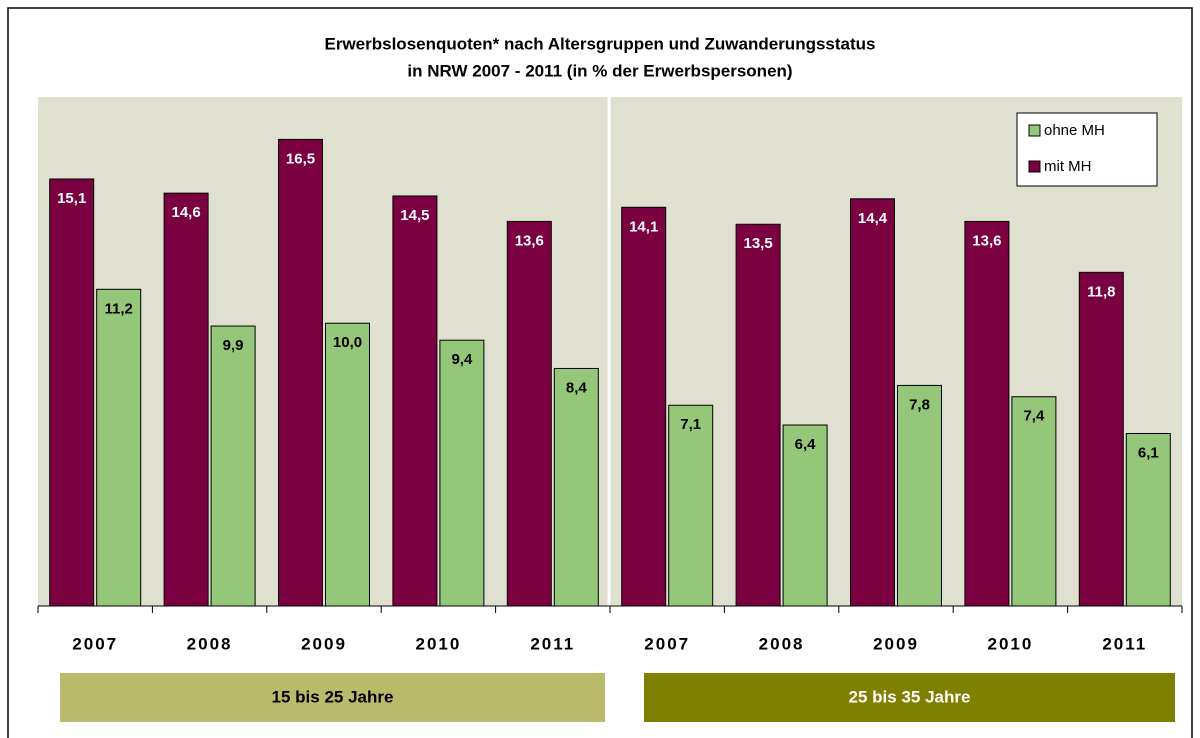 This screenshot has width=1200, height=738. Describe the element at coordinates (577, 387) in the screenshot. I see `value-label: 8,4` at that location.